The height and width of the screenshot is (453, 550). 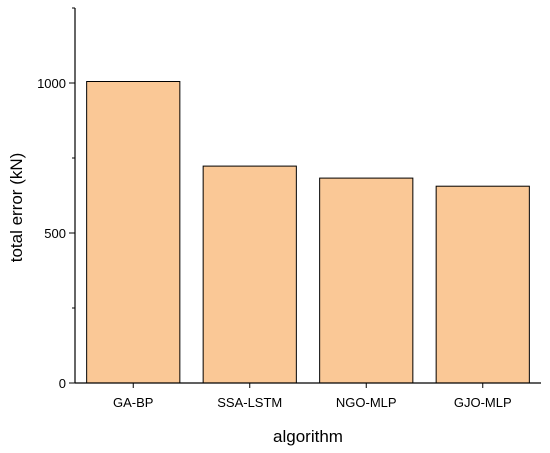 What do you see at coordinates (249, 274) in the screenshot?
I see `bar-ssa-lstm` at bounding box center [249, 274].